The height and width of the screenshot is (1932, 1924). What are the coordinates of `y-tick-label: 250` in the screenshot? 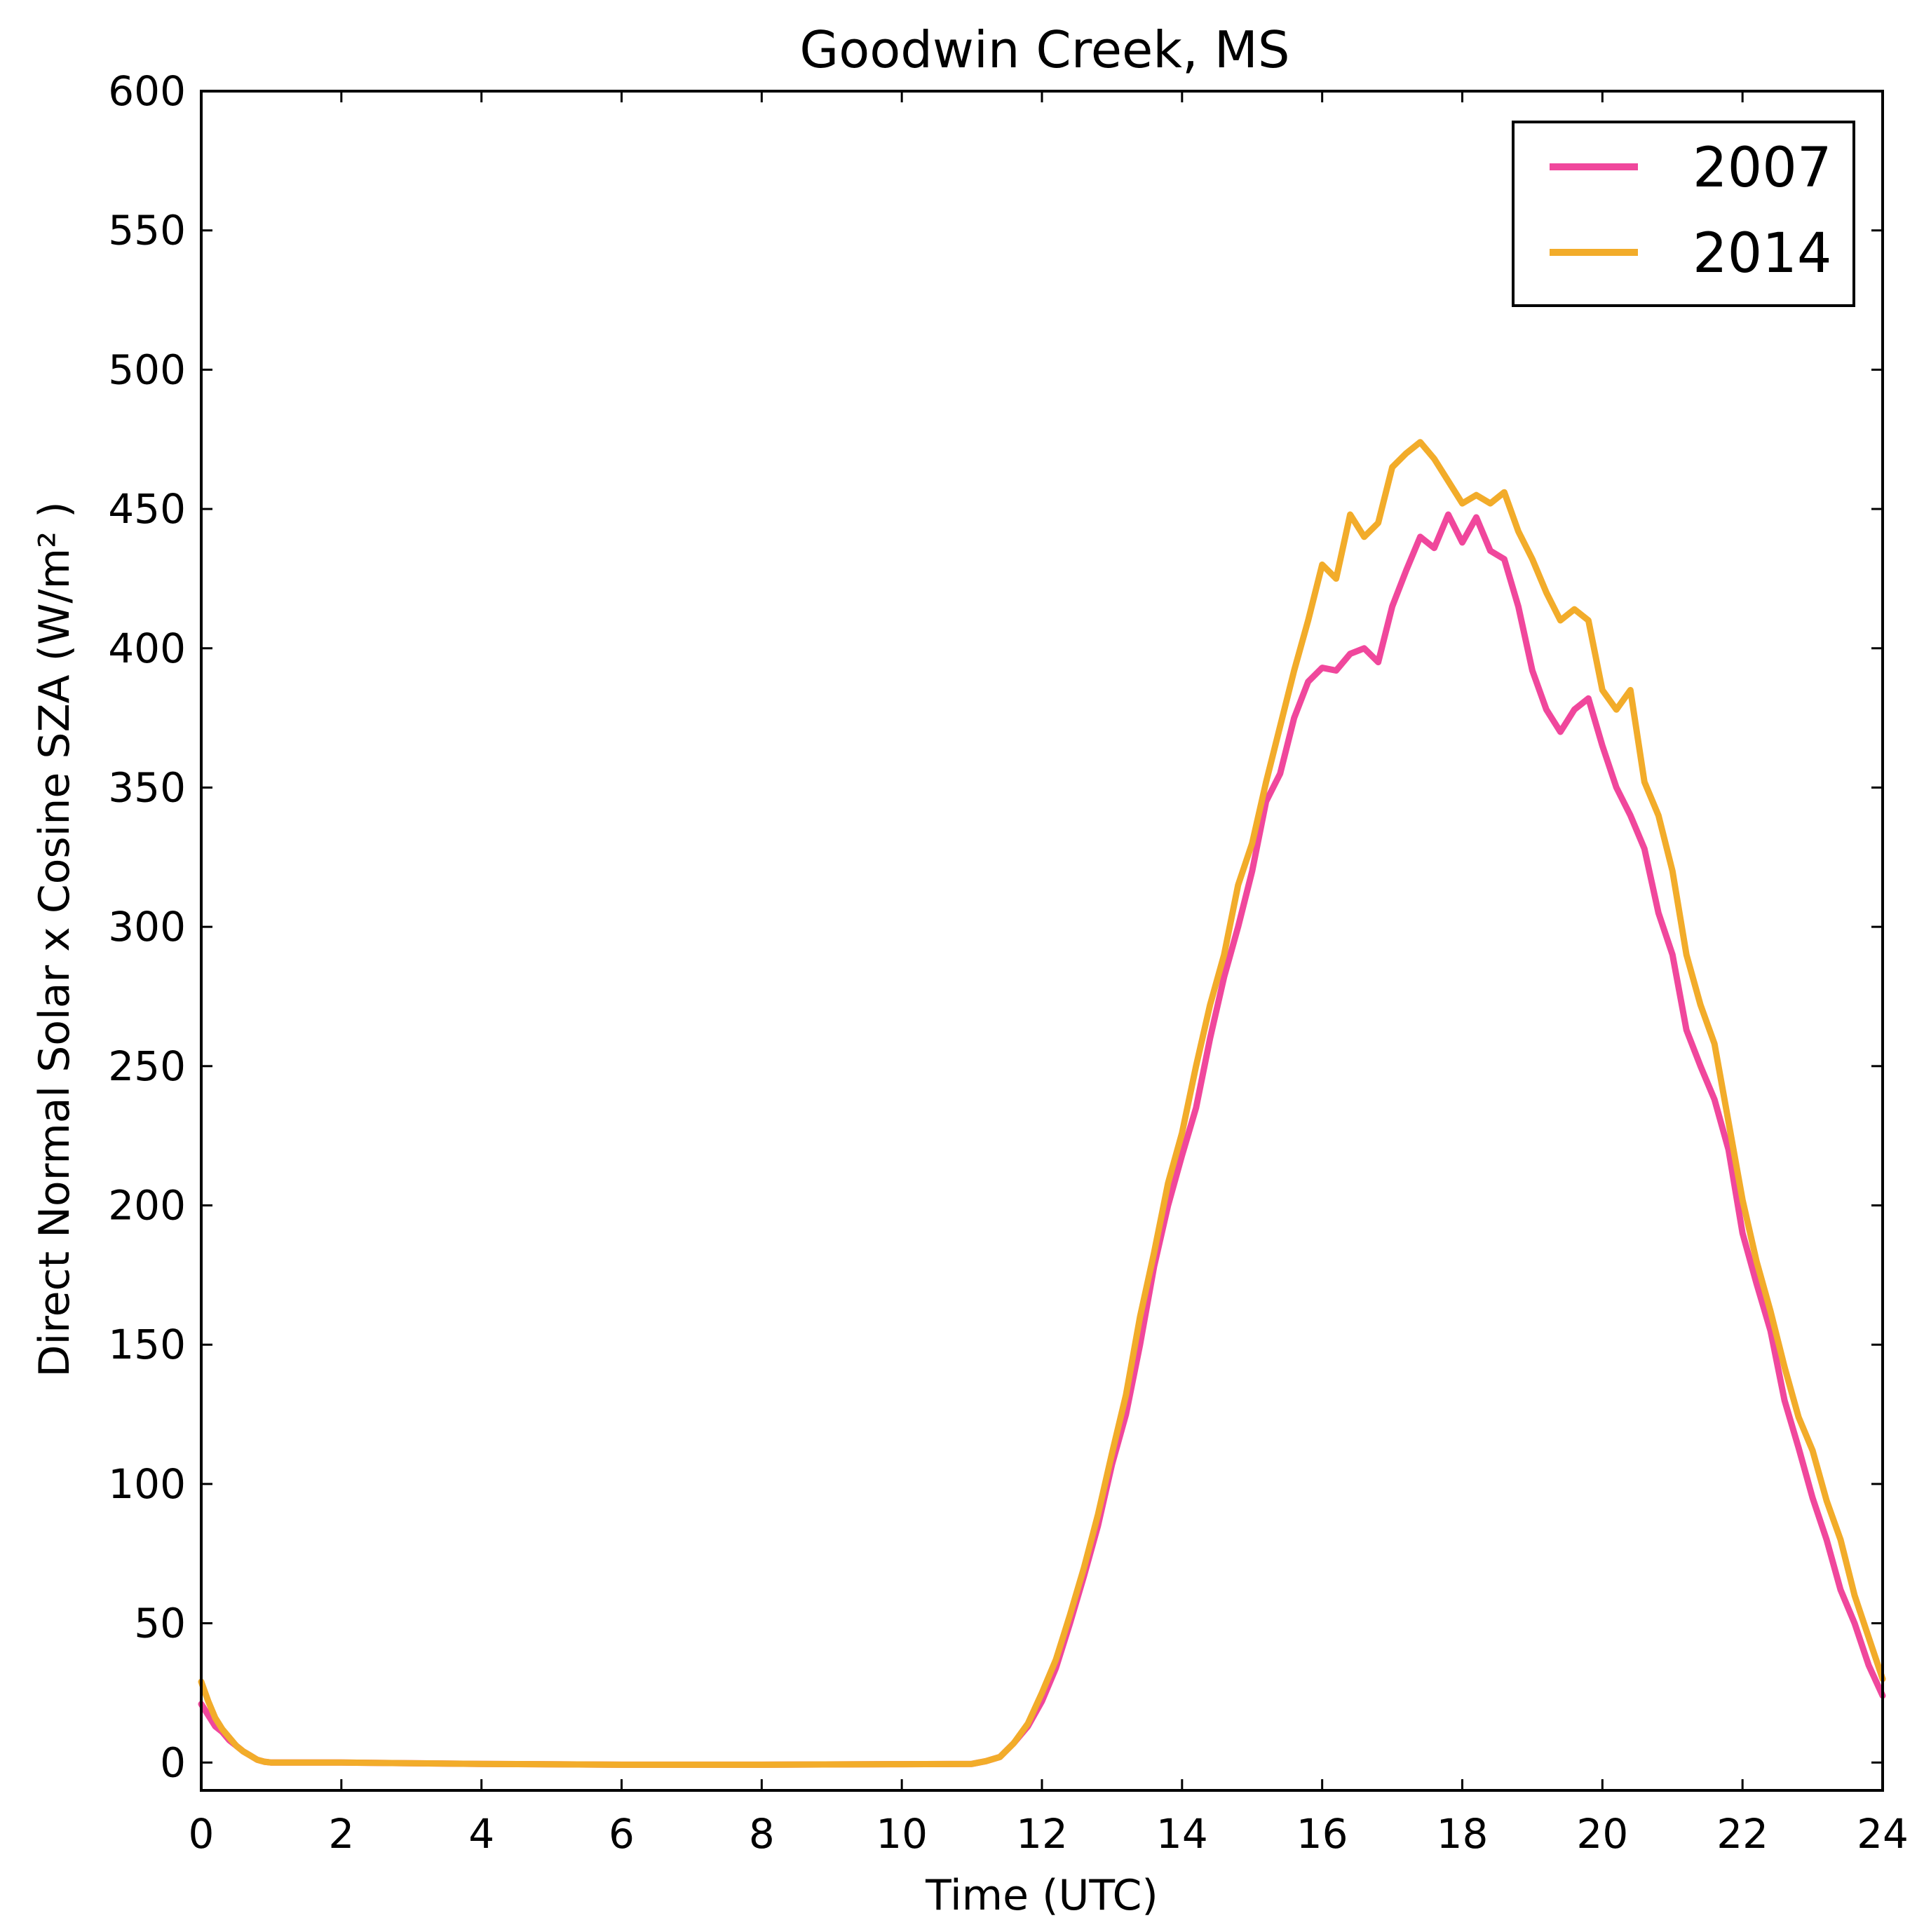 It's located at (147, 1066).